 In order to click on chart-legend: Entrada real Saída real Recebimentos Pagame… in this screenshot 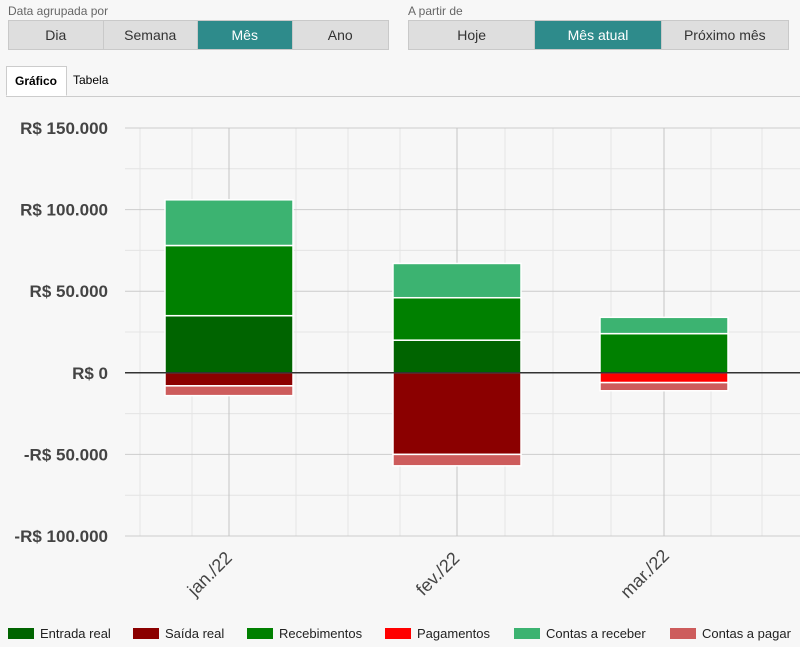, I will do `click(400, 635)`.